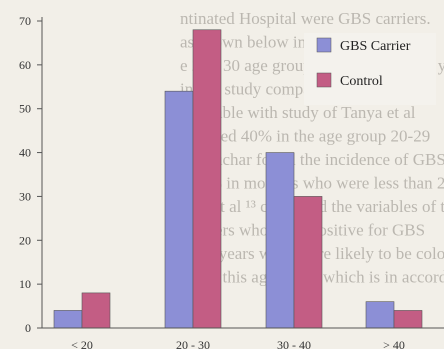 The width and height of the screenshot is (444, 349). I want to click on y-tick-label: 40, so click(25, 153).